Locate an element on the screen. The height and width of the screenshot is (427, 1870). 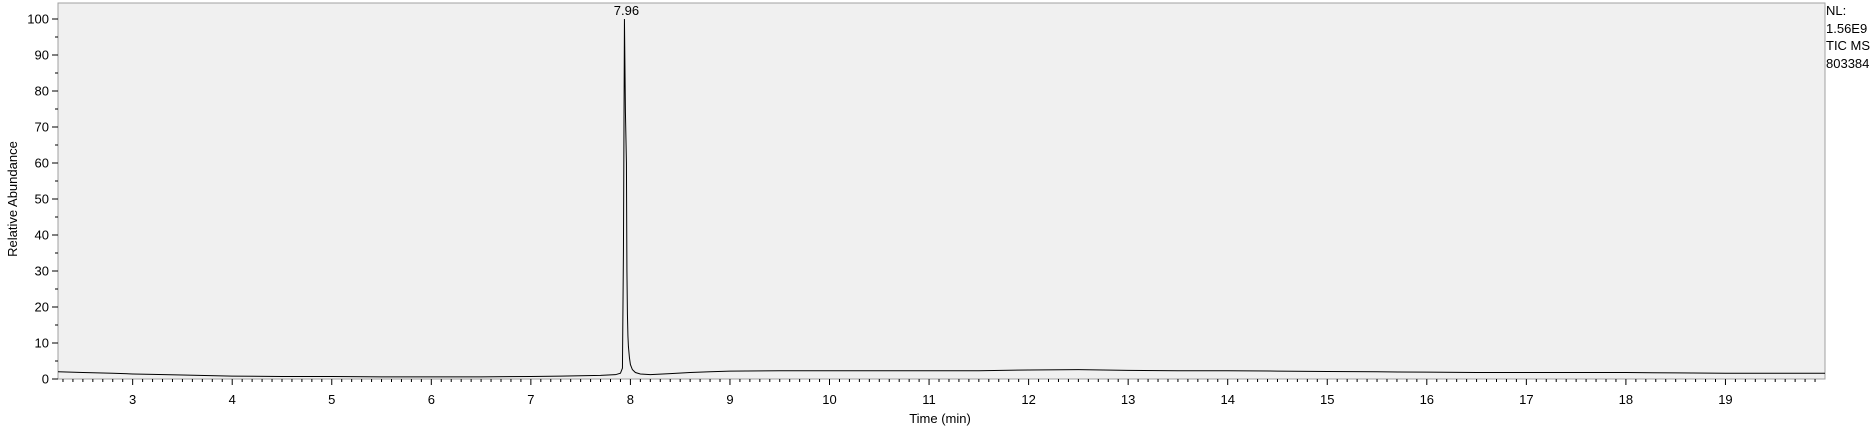
x-tick-label: 18 is located at coordinates (1626, 399).